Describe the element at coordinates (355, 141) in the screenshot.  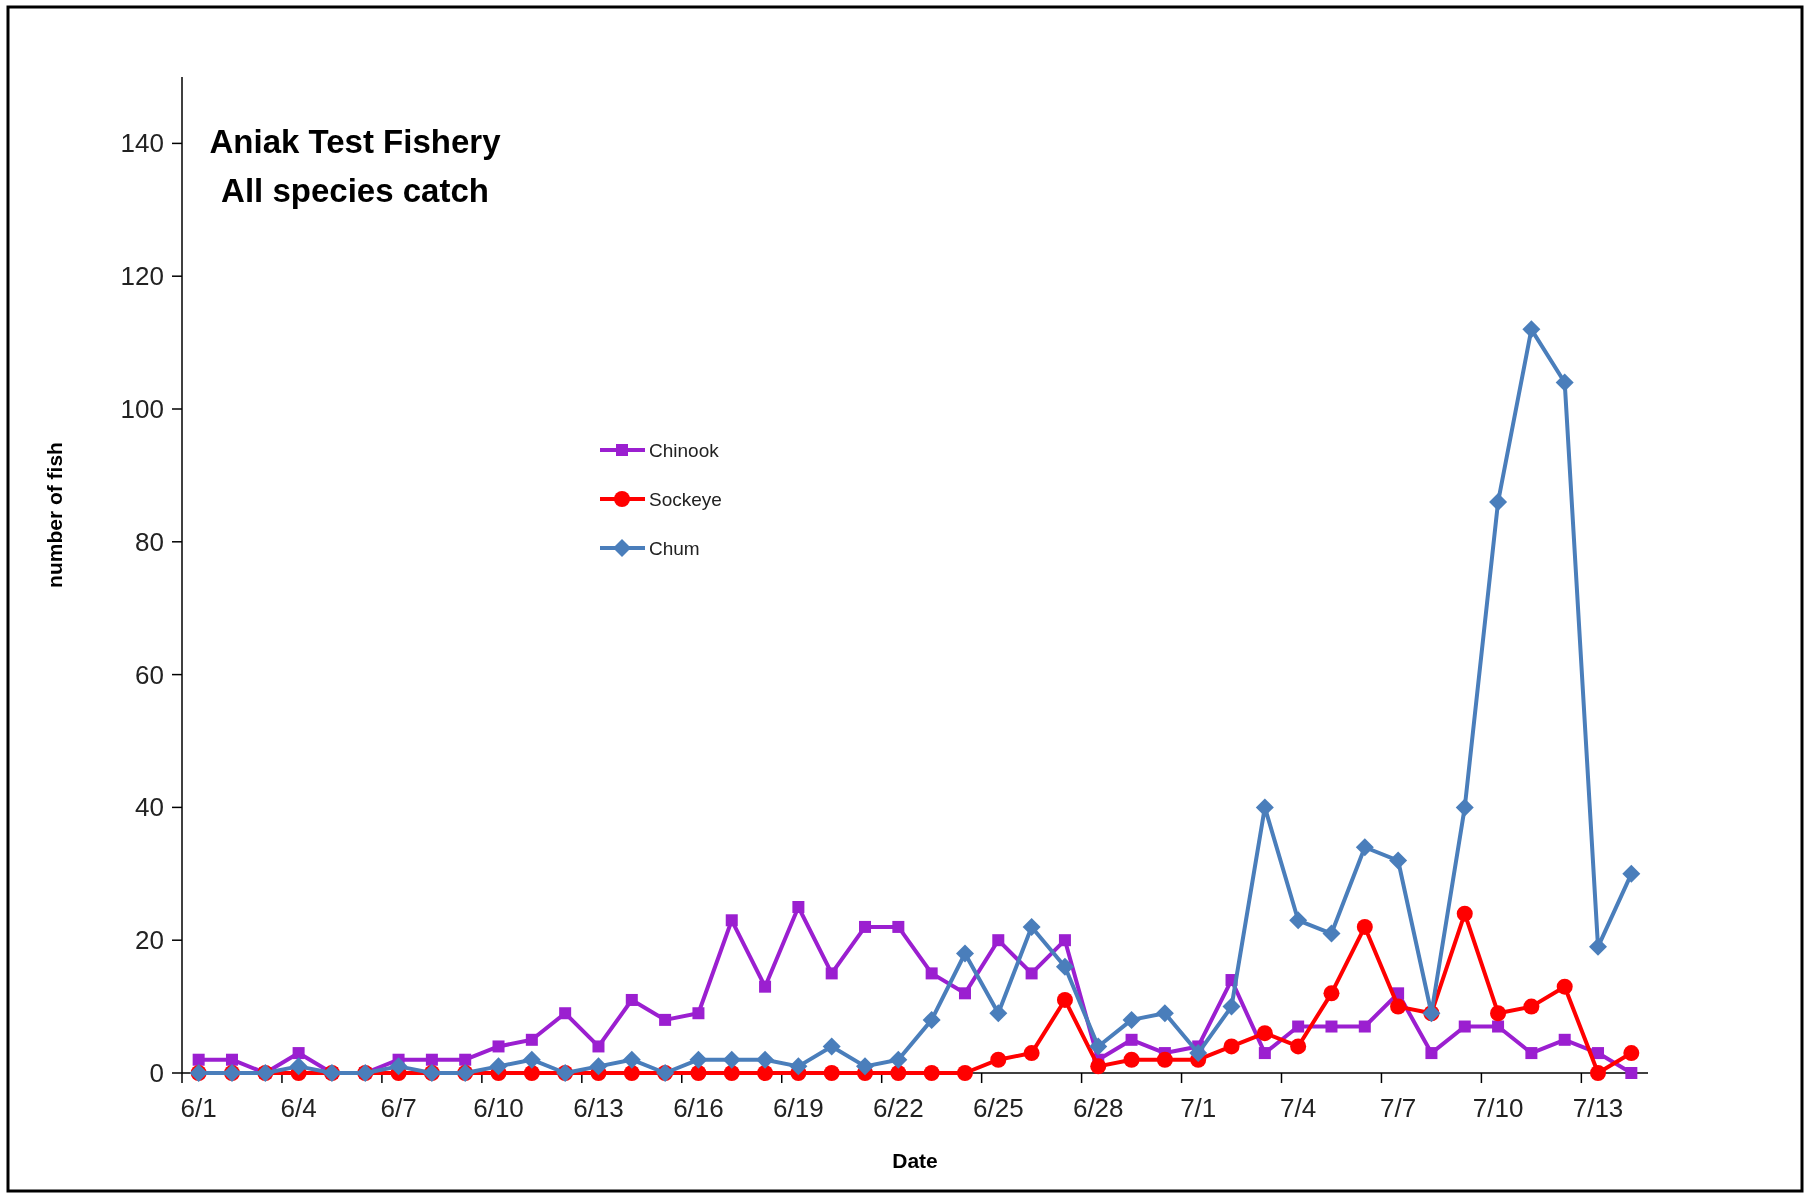
I see `text: Aniak Test Fishery` at that location.